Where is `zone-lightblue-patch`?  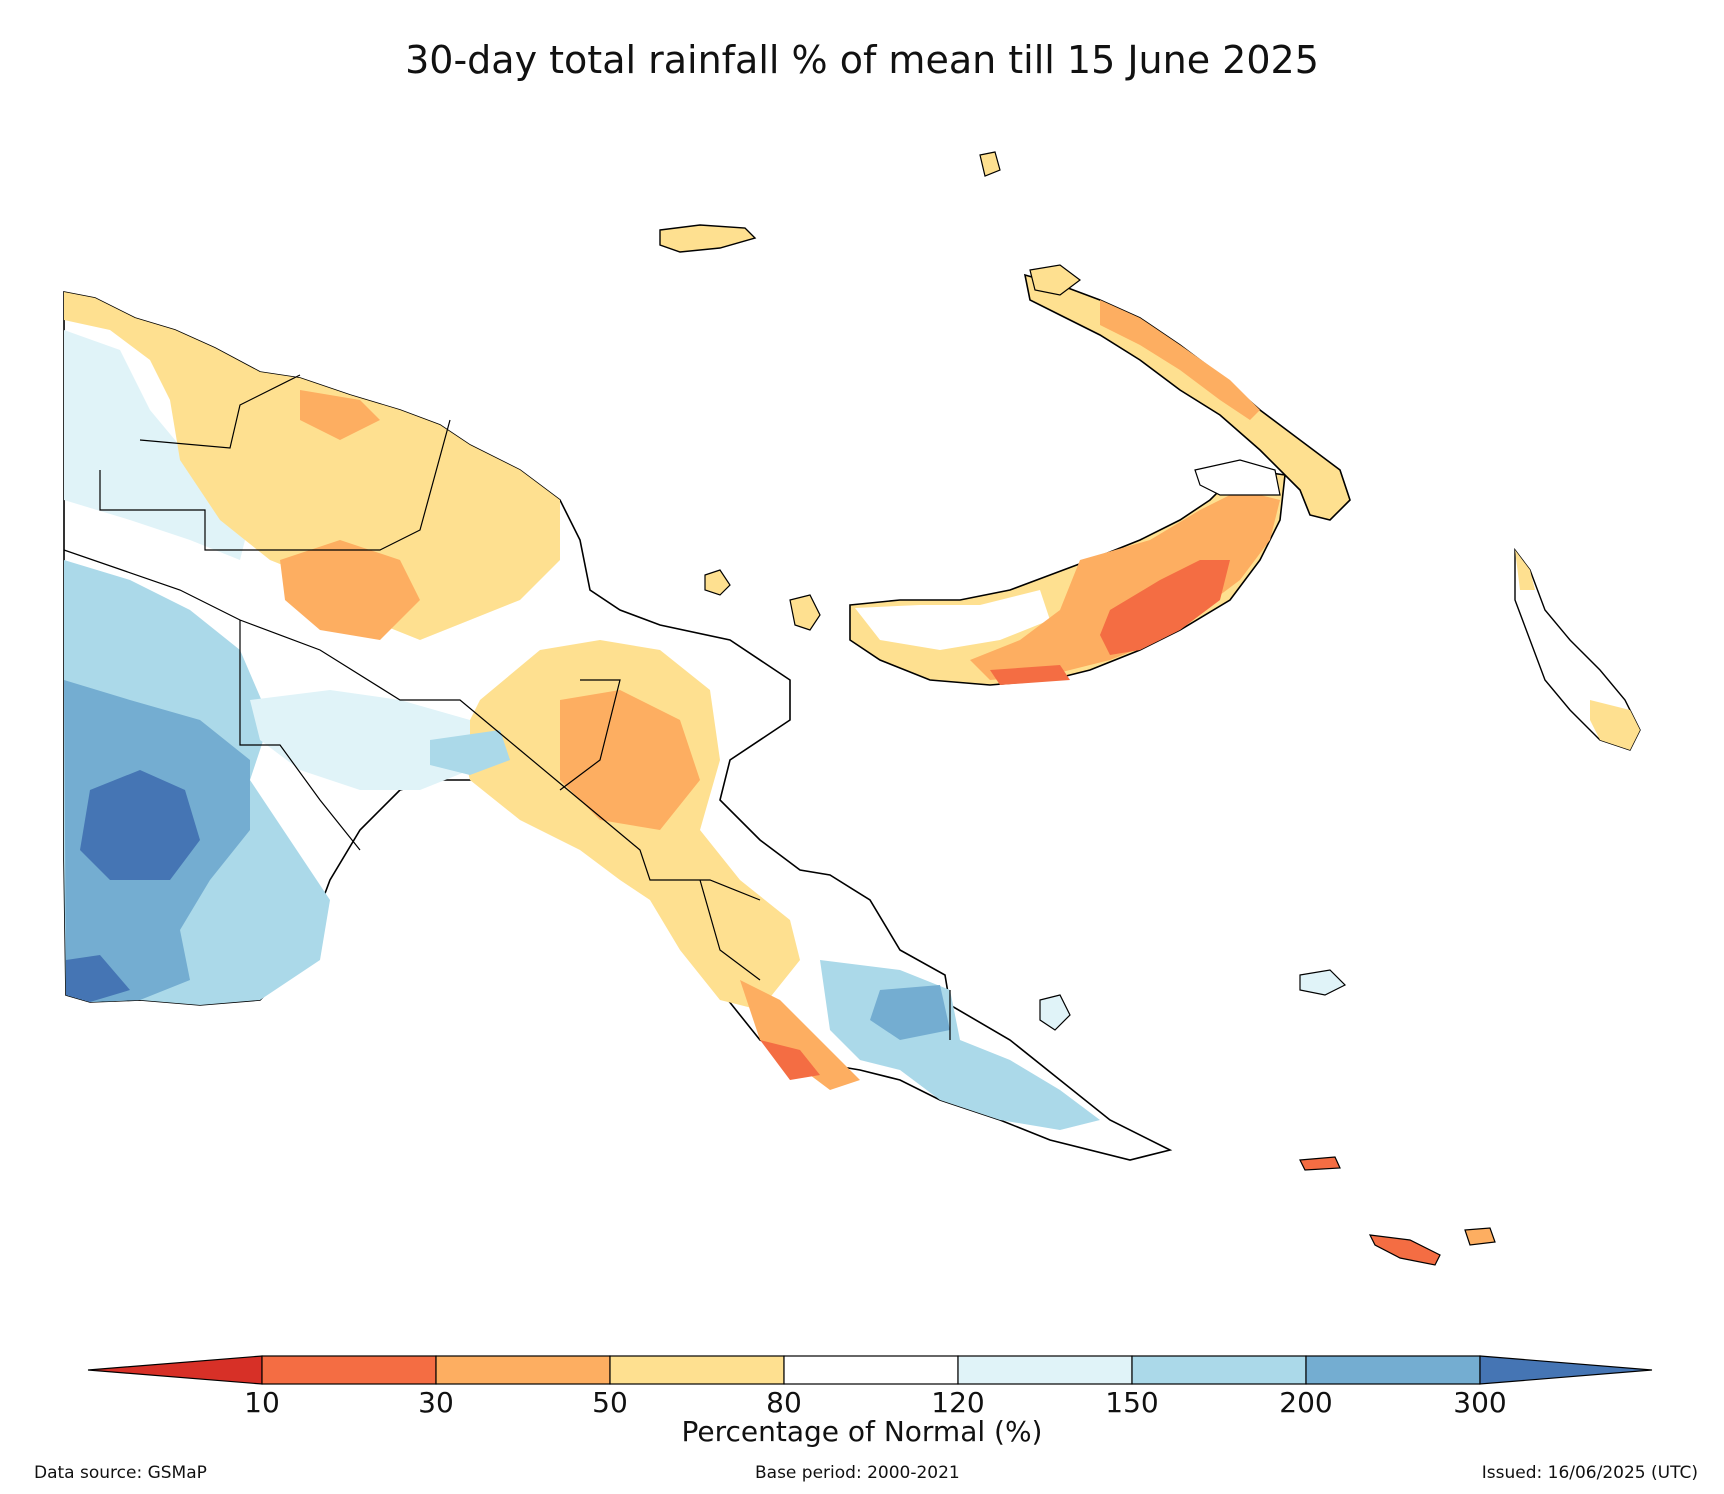
zone-lightblue-patch is located at coordinates (470, 752).